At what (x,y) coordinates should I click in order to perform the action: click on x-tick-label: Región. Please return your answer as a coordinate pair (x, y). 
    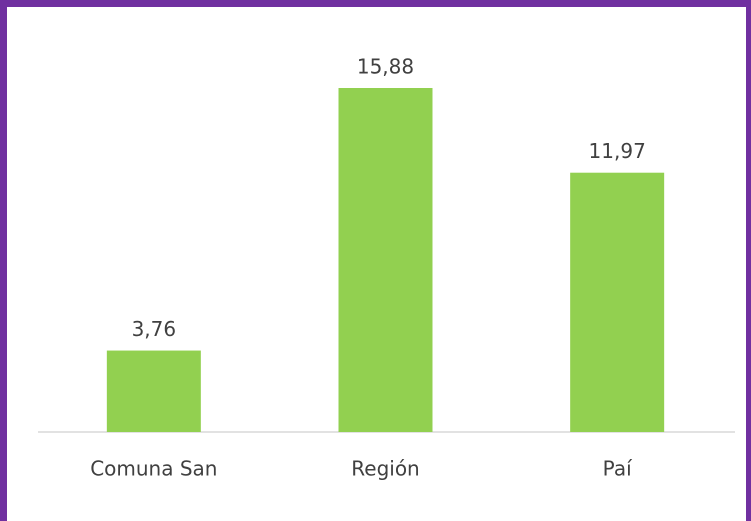
    Looking at the image, I should click on (385, 469).